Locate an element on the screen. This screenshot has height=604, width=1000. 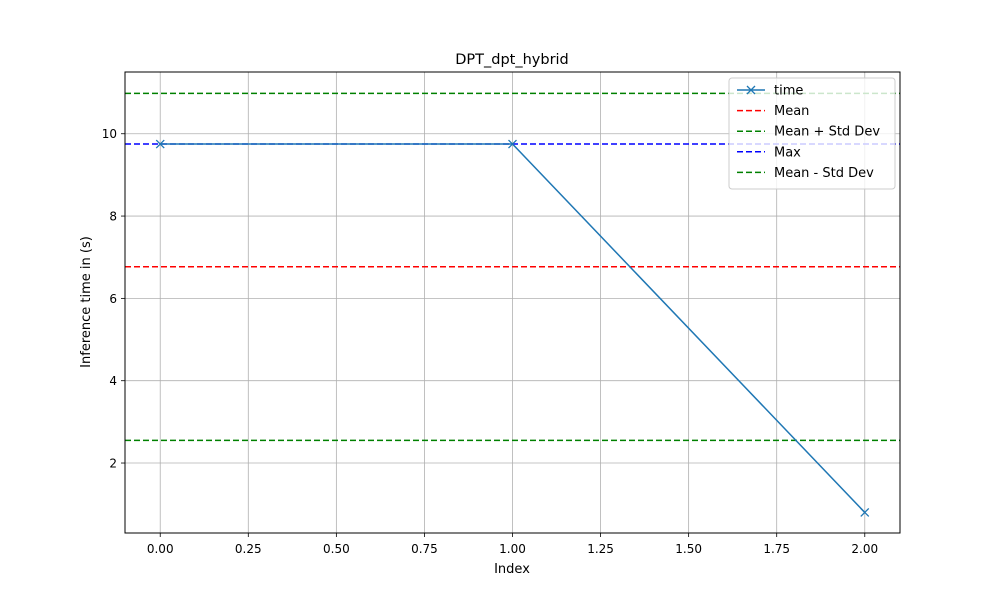
legend-box is located at coordinates (812, 133).